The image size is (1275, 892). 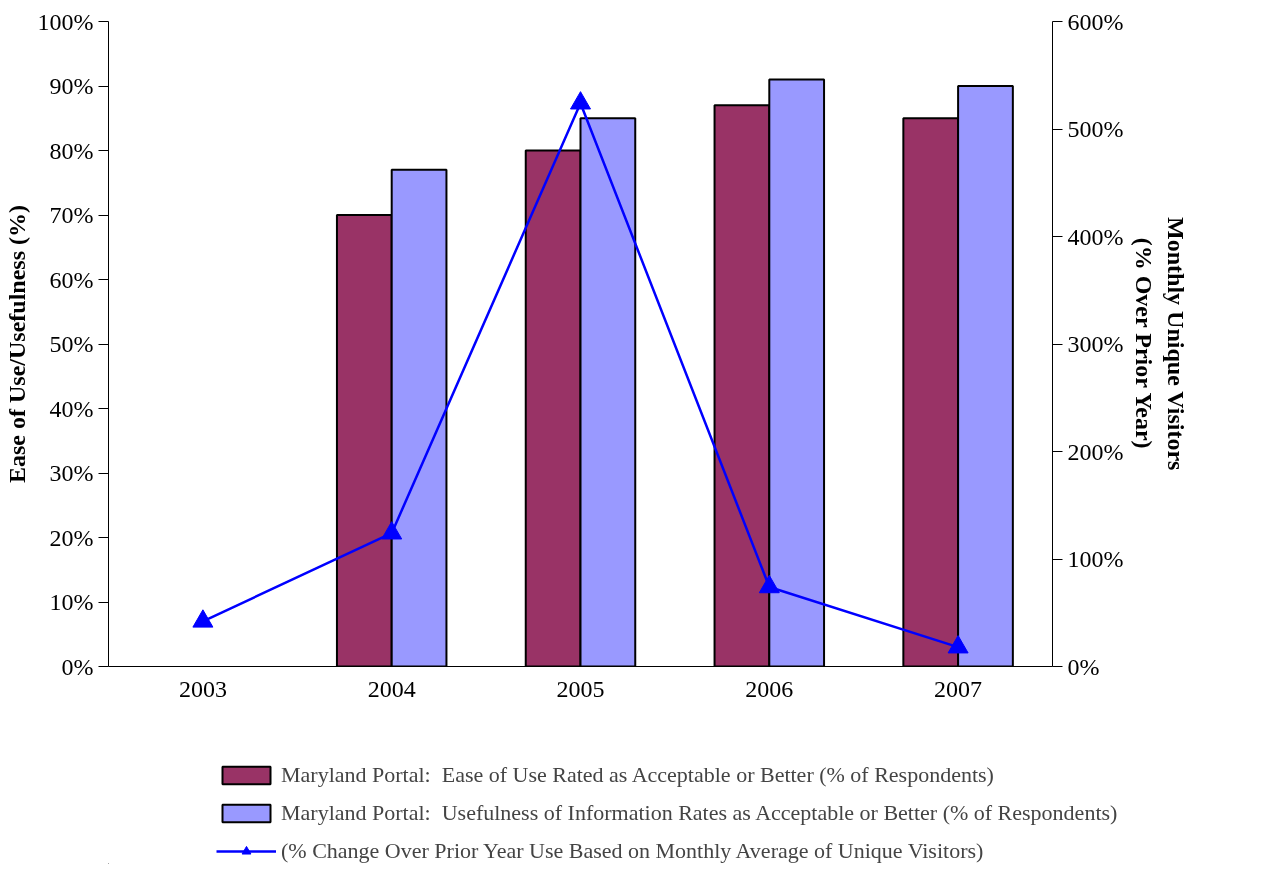 What do you see at coordinates (958, 688) in the screenshot?
I see `x-tick-label: 2007` at bounding box center [958, 688].